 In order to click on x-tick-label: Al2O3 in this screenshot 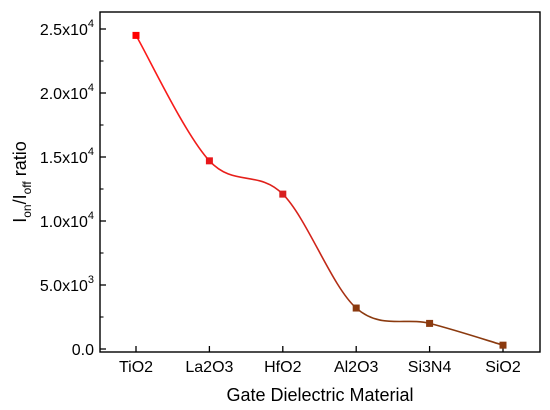, I will do `click(356, 367)`.